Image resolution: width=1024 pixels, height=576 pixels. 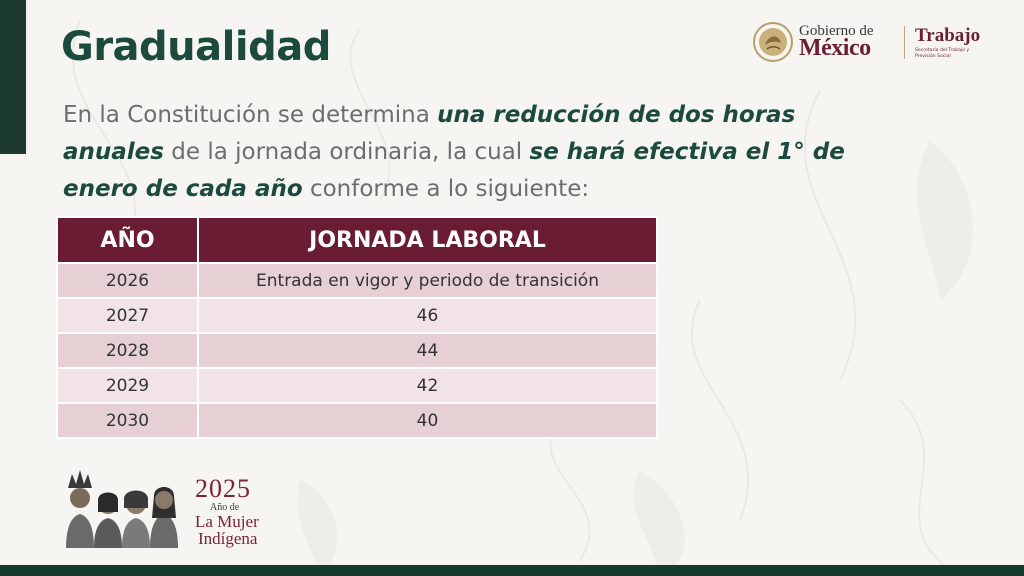 What do you see at coordinates (225, 507) in the screenshot?
I see `badge-anio-de: Año de` at bounding box center [225, 507].